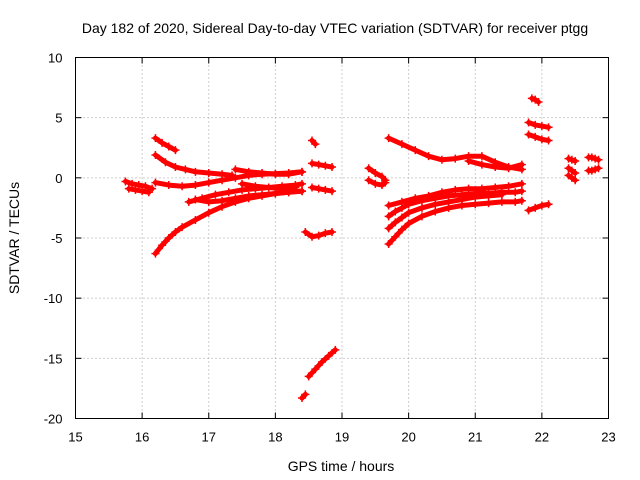 This screenshot has height=480, width=640. What do you see at coordinates (572, 171) in the screenshot?
I see `series-s30` at bounding box center [572, 171].